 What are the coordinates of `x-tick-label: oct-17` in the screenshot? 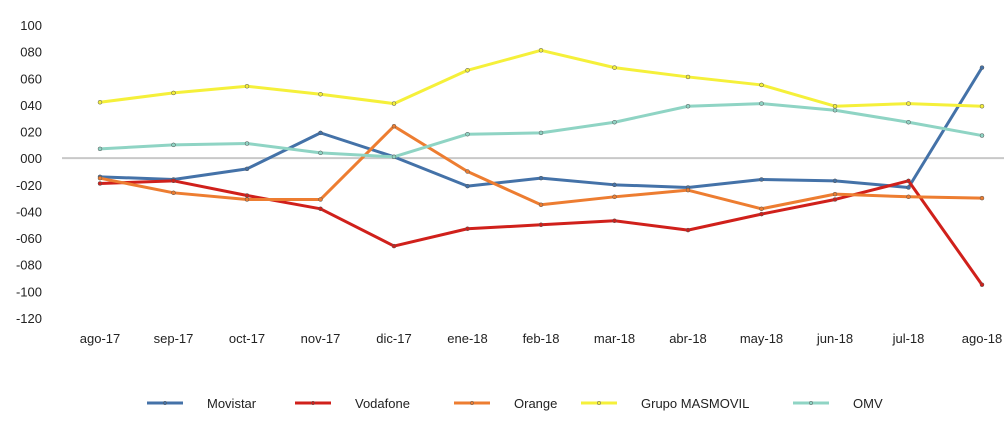 It's located at (247, 338).